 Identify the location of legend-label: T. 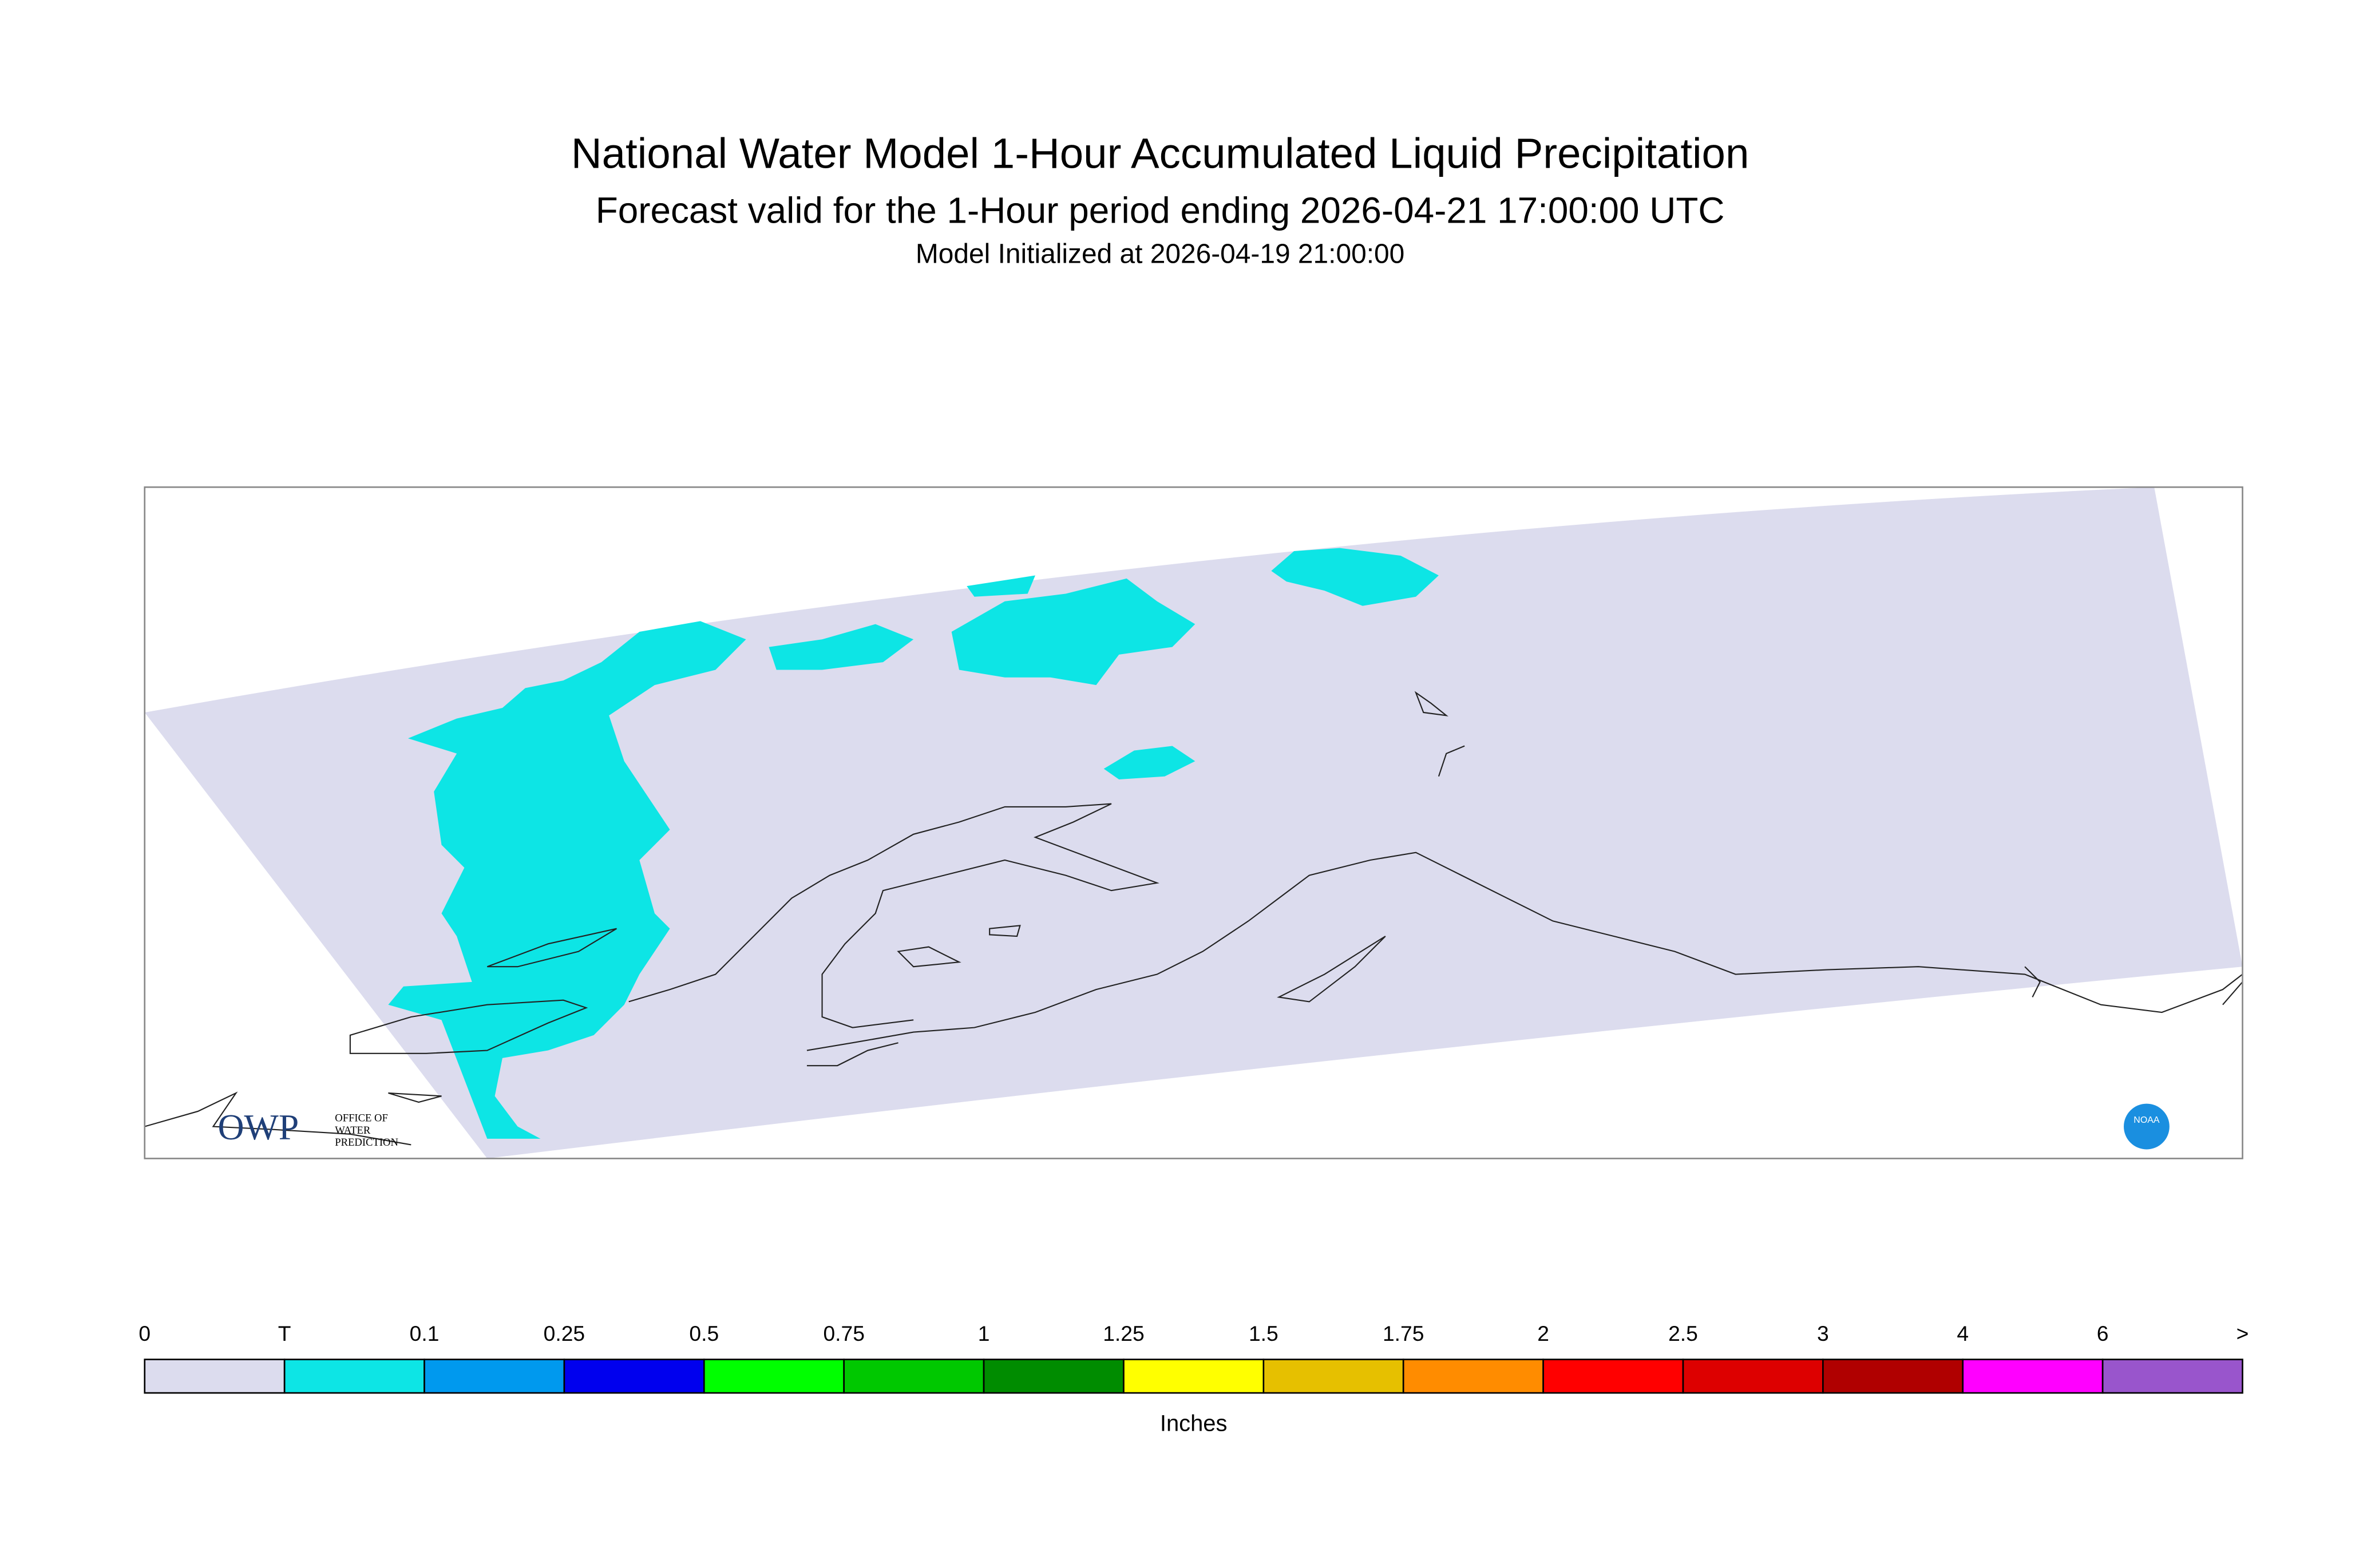
(284, 1333).